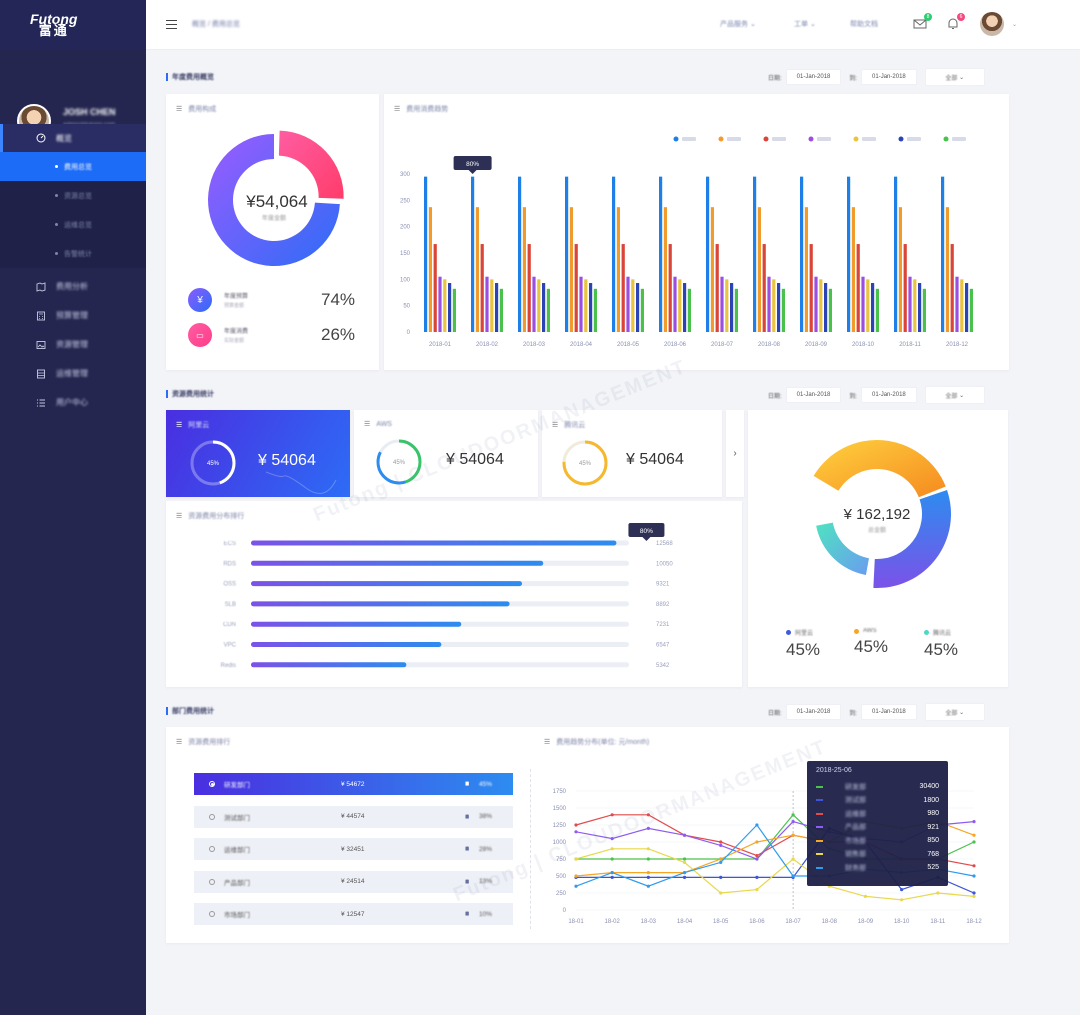 The height and width of the screenshot is (1015, 1080). What do you see at coordinates (353, 849) in the screenshot?
I see `department-row: 运维部门 ¥ 32451 ▮▮▮ 28%` at bounding box center [353, 849].